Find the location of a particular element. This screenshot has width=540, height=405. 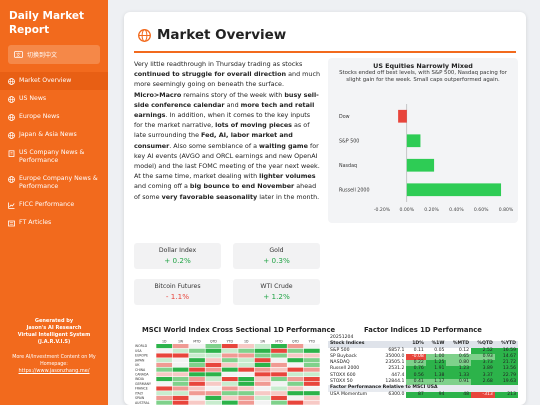

narrative-text: as of late surrounding the is located at coordinates (222, 130).